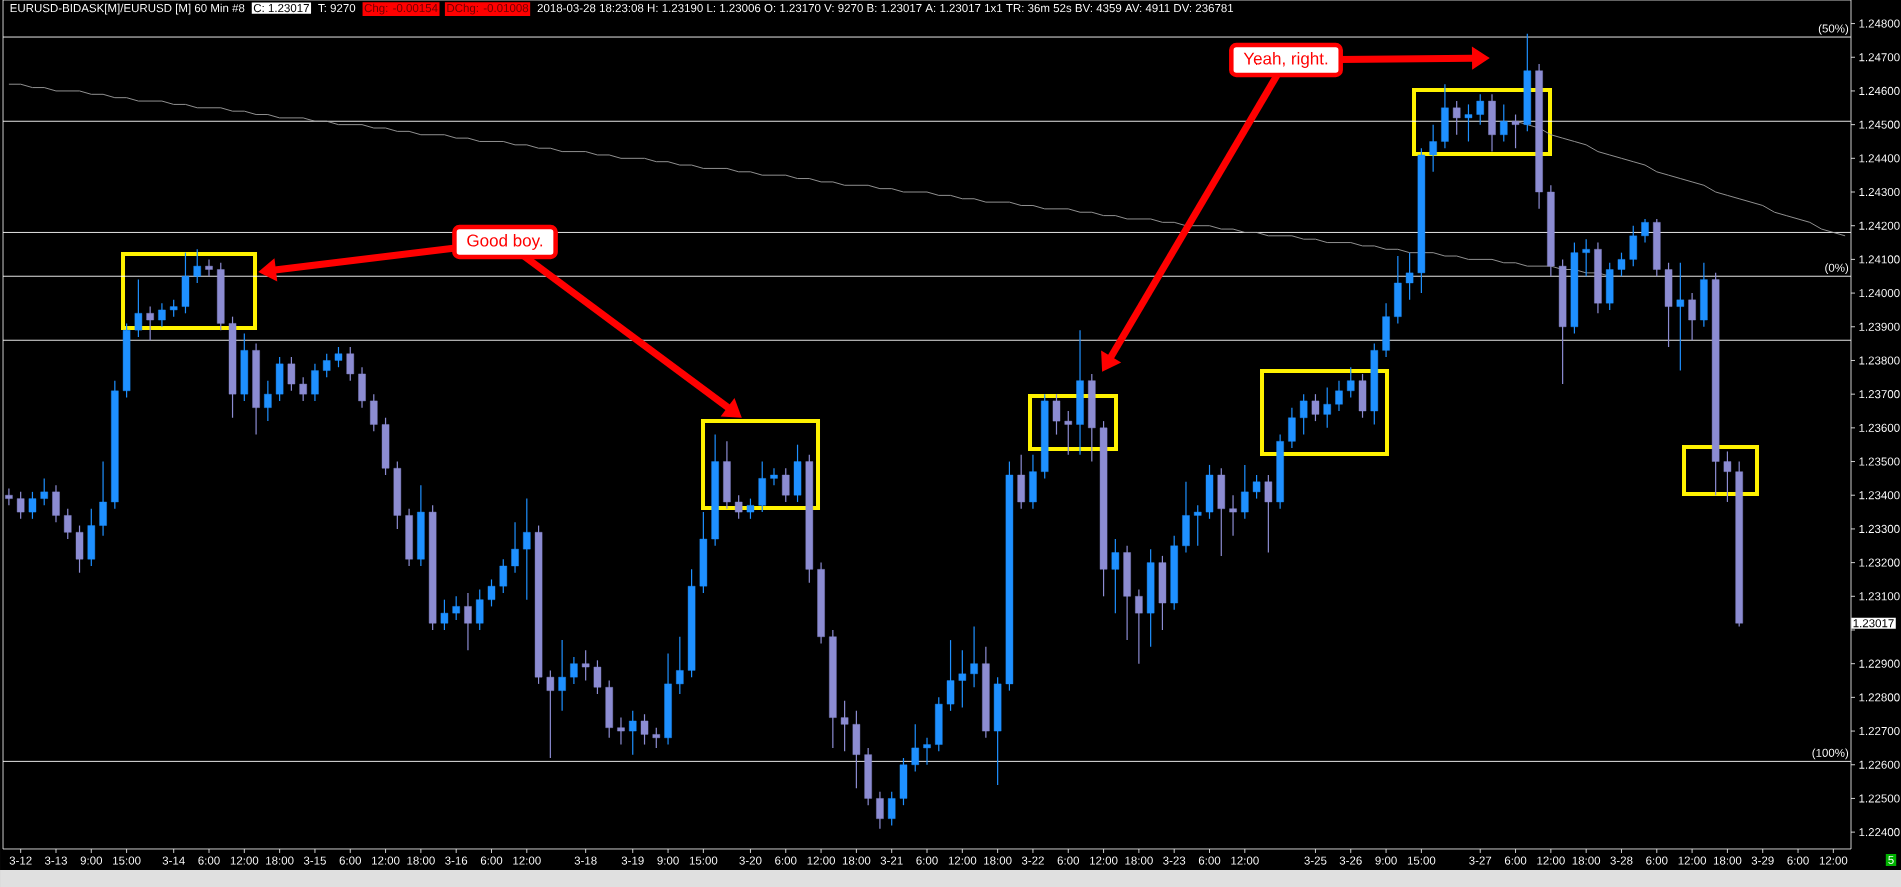  Describe the element at coordinates (20, 860) in the screenshot. I see `x-tick-label: 3-12` at that location.